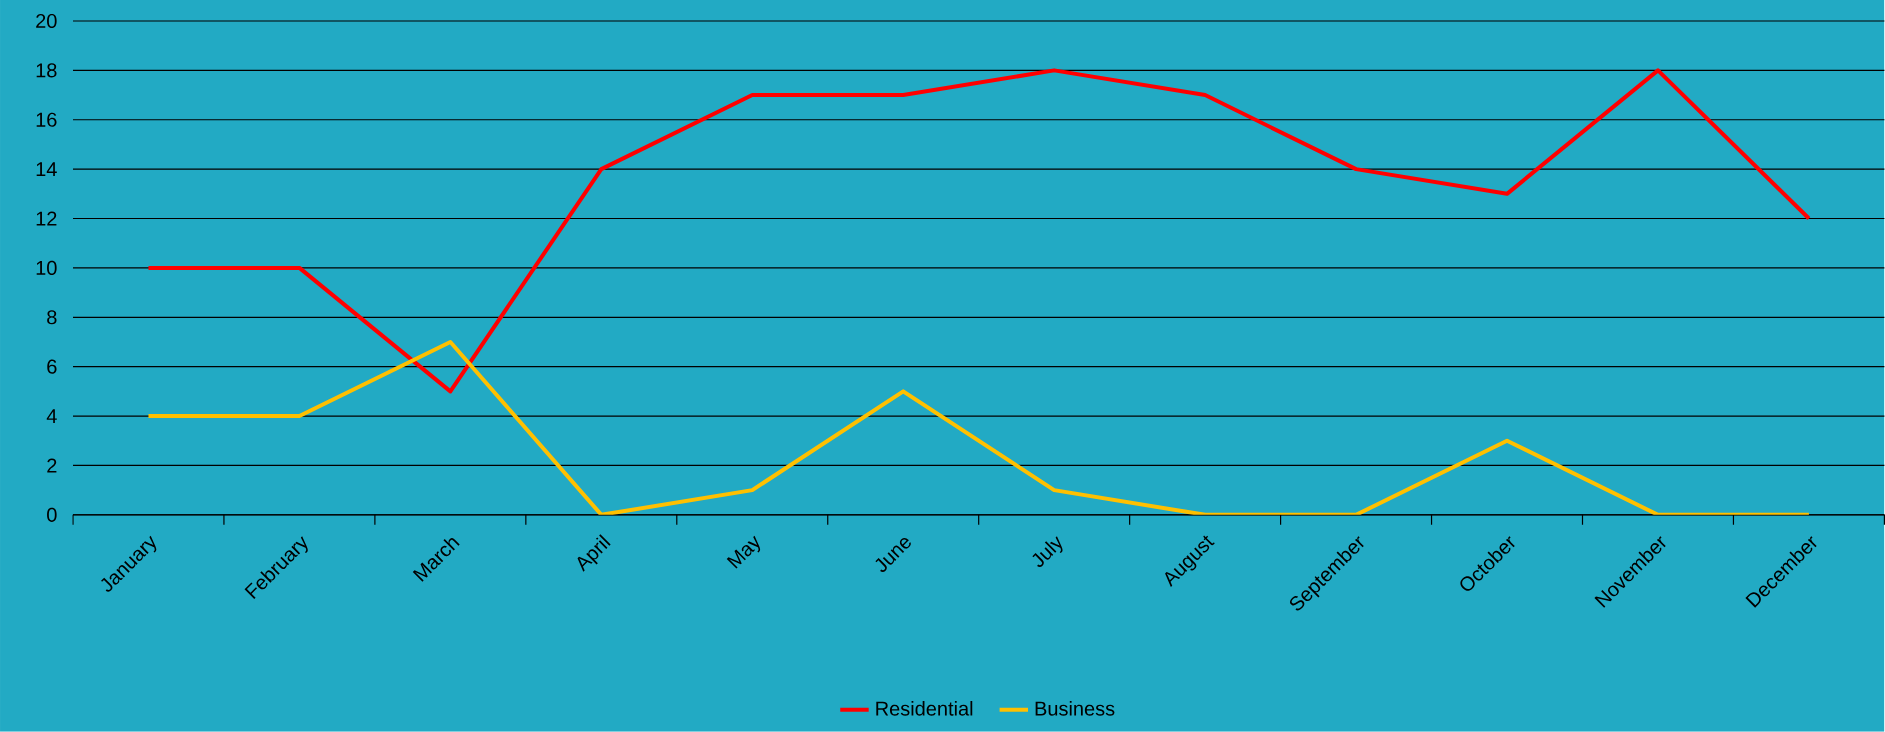 This screenshot has height=732, width=1885. What do you see at coordinates (52, 465) in the screenshot?
I see `y-tick-label: 2` at bounding box center [52, 465].